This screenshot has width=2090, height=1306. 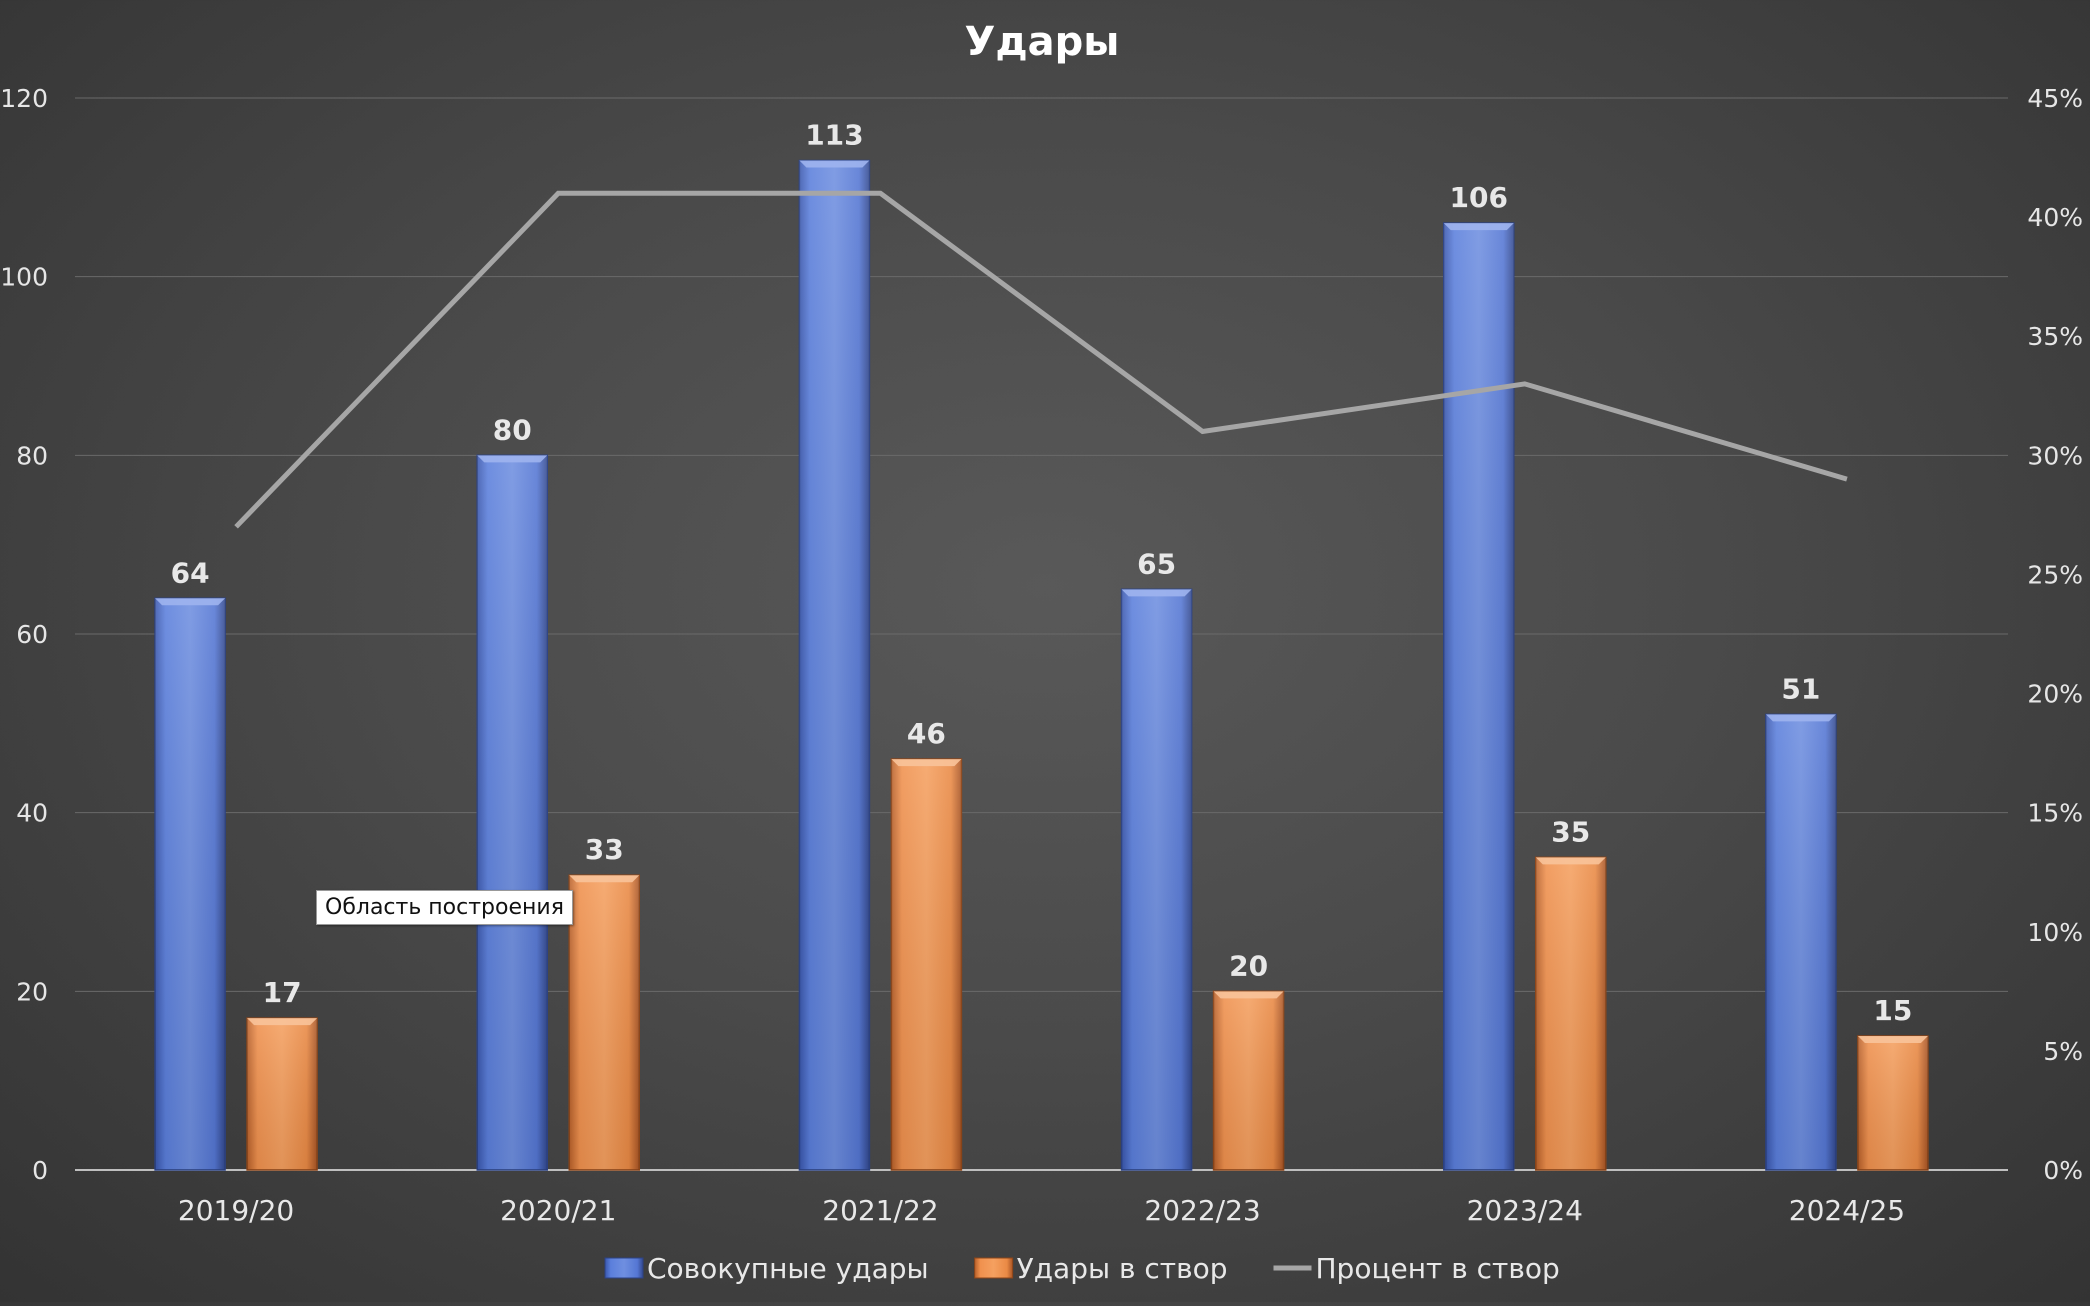 I want to click on y-tick-label: 20, so click(x=32, y=991).